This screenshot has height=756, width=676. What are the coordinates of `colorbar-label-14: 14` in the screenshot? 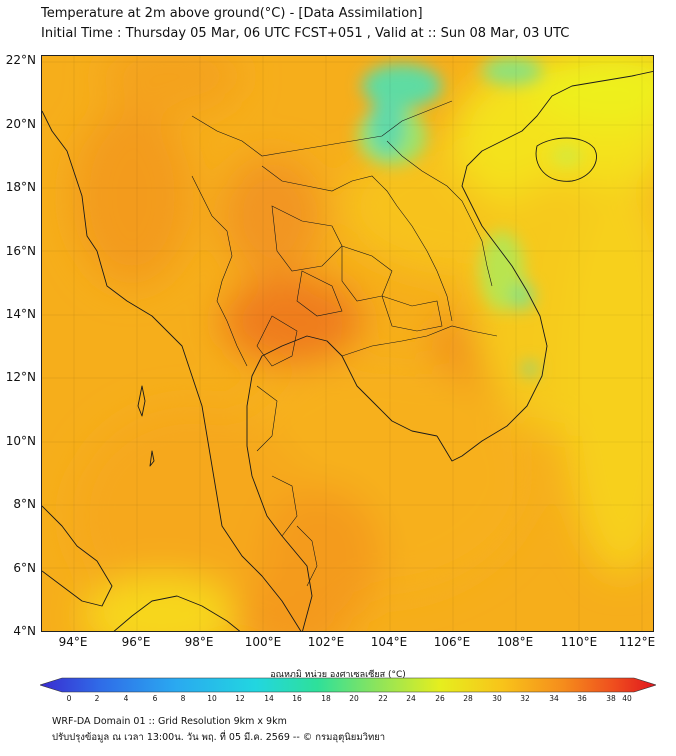 It's located at (269, 698).